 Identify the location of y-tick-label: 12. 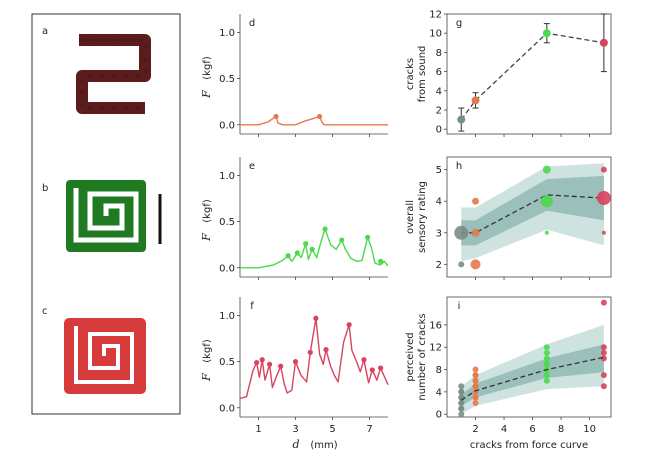
(435, 348).